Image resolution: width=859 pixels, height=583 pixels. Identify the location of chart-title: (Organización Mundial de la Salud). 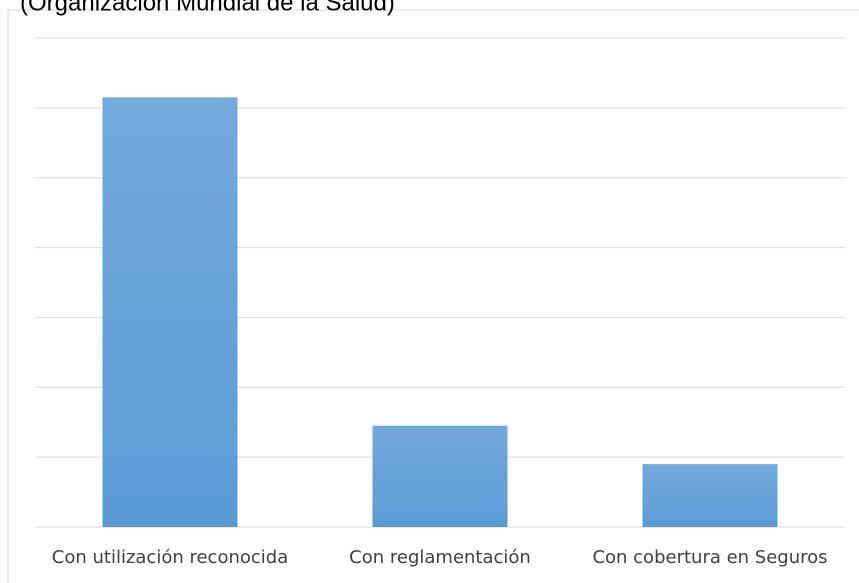
(207, 8).